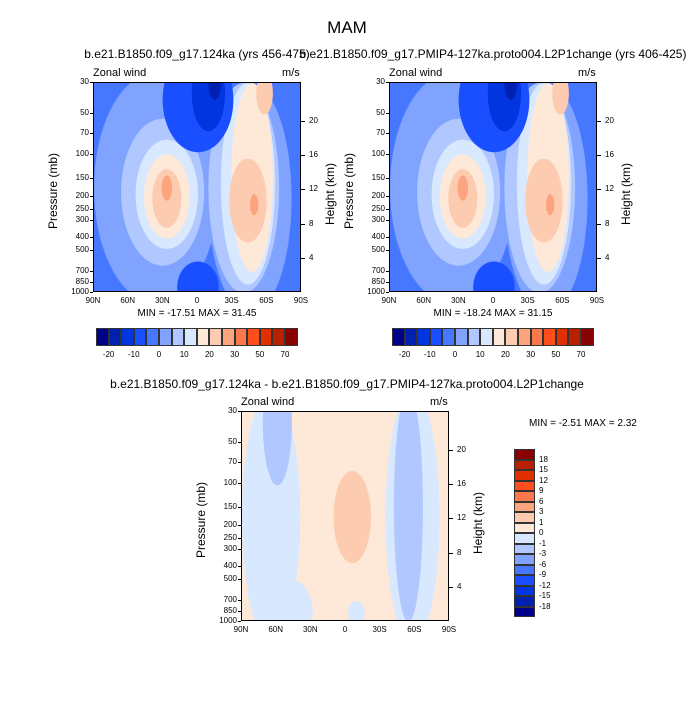 The width and height of the screenshot is (694, 707). Describe the element at coordinates (275, 629) in the screenshot. I see `latitude-tick: 60N` at that location.